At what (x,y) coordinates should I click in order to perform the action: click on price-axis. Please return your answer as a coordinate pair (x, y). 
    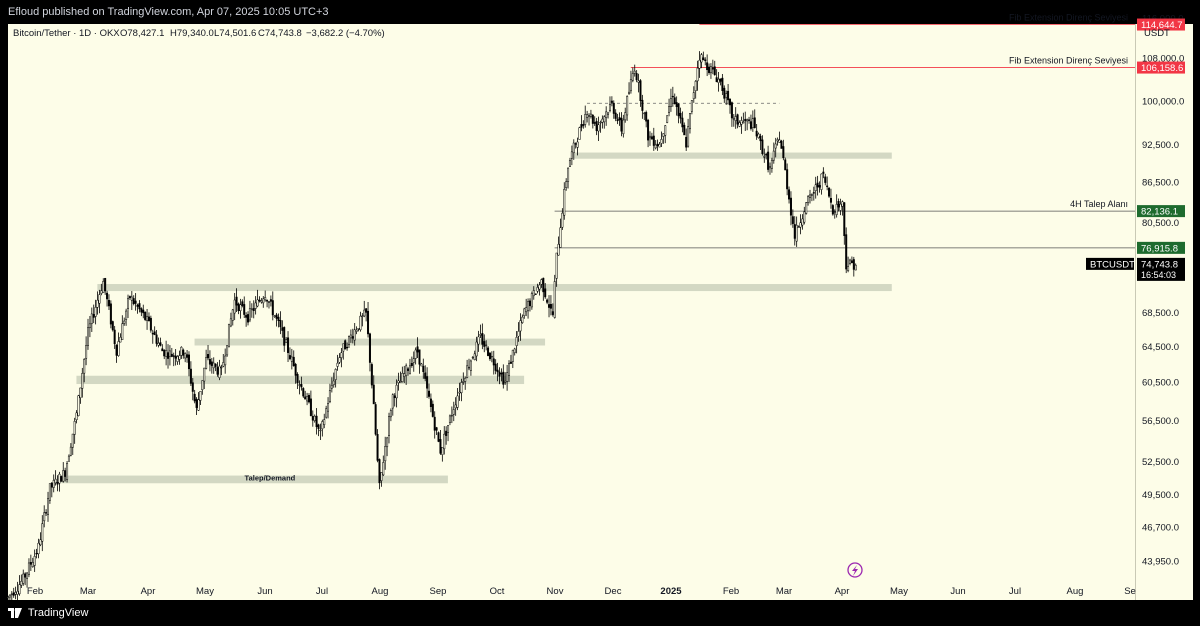
    Looking at the image, I should click on (1164, 312).